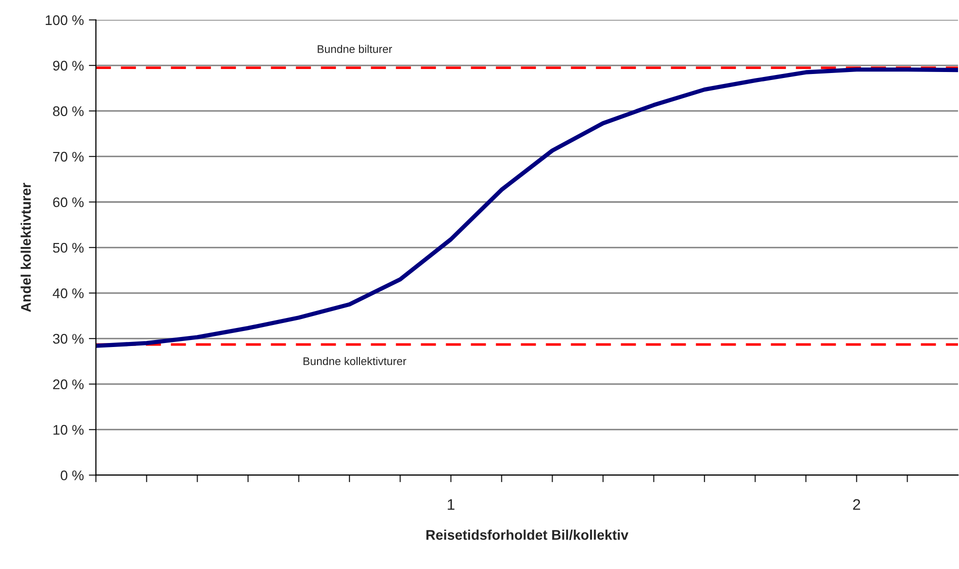  What do you see at coordinates (856, 504) in the screenshot?
I see `x-tick-label: 2` at bounding box center [856, 504].